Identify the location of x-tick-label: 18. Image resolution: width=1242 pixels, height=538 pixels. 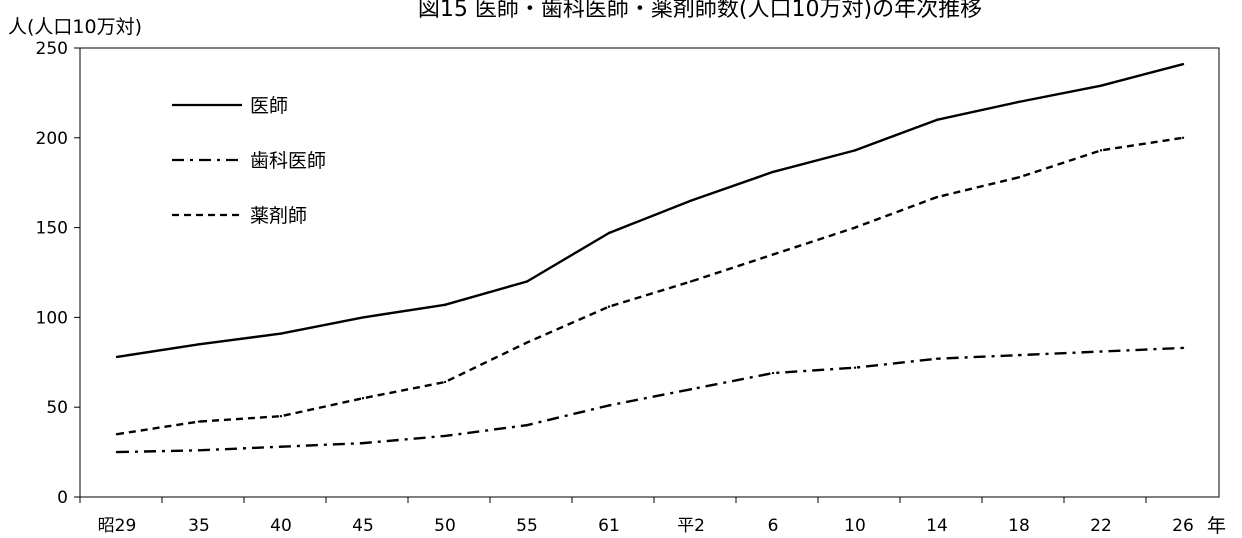
(1019, 526).